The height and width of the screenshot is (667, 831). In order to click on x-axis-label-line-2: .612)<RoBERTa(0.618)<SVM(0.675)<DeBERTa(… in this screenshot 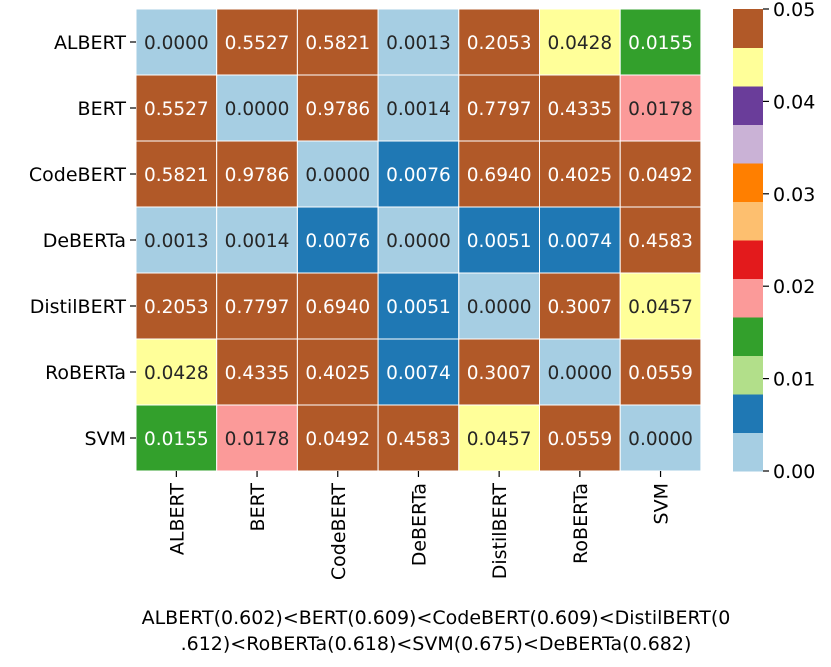, I will do `click(436, 644)`.